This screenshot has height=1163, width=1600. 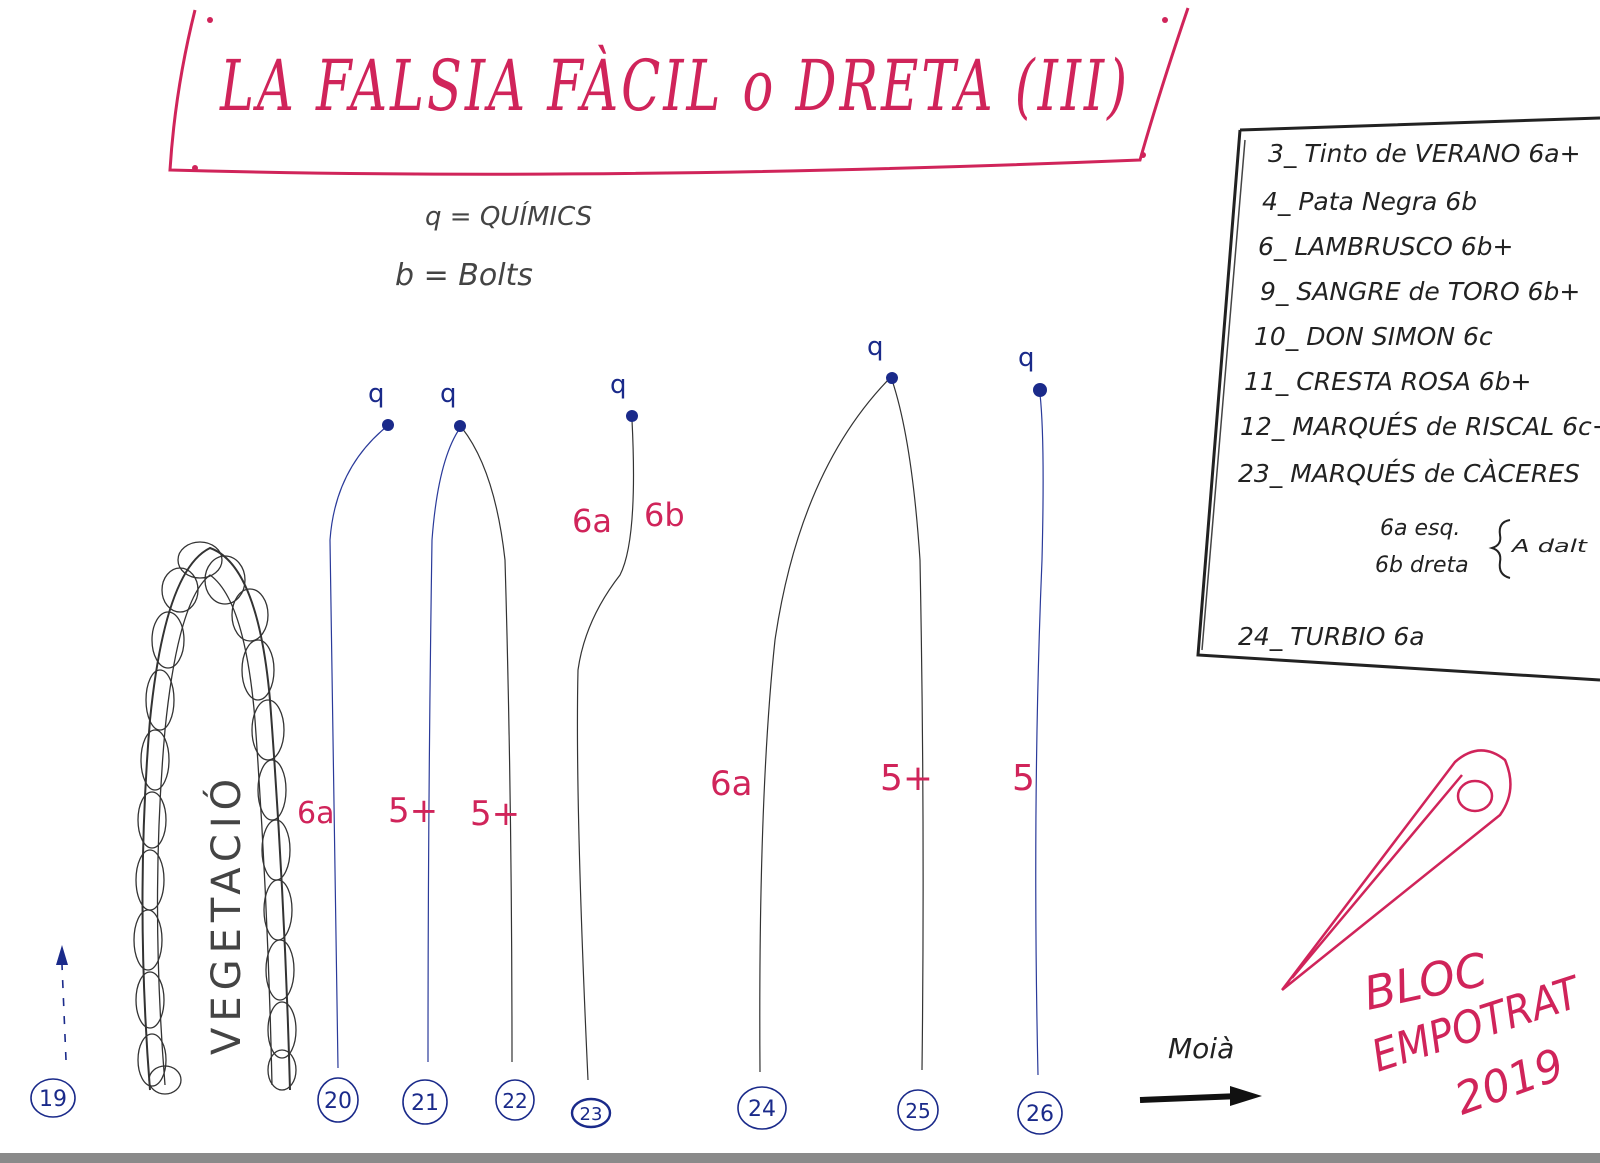 I want to click on grade-label: 5, so click(x=1023, y=778).